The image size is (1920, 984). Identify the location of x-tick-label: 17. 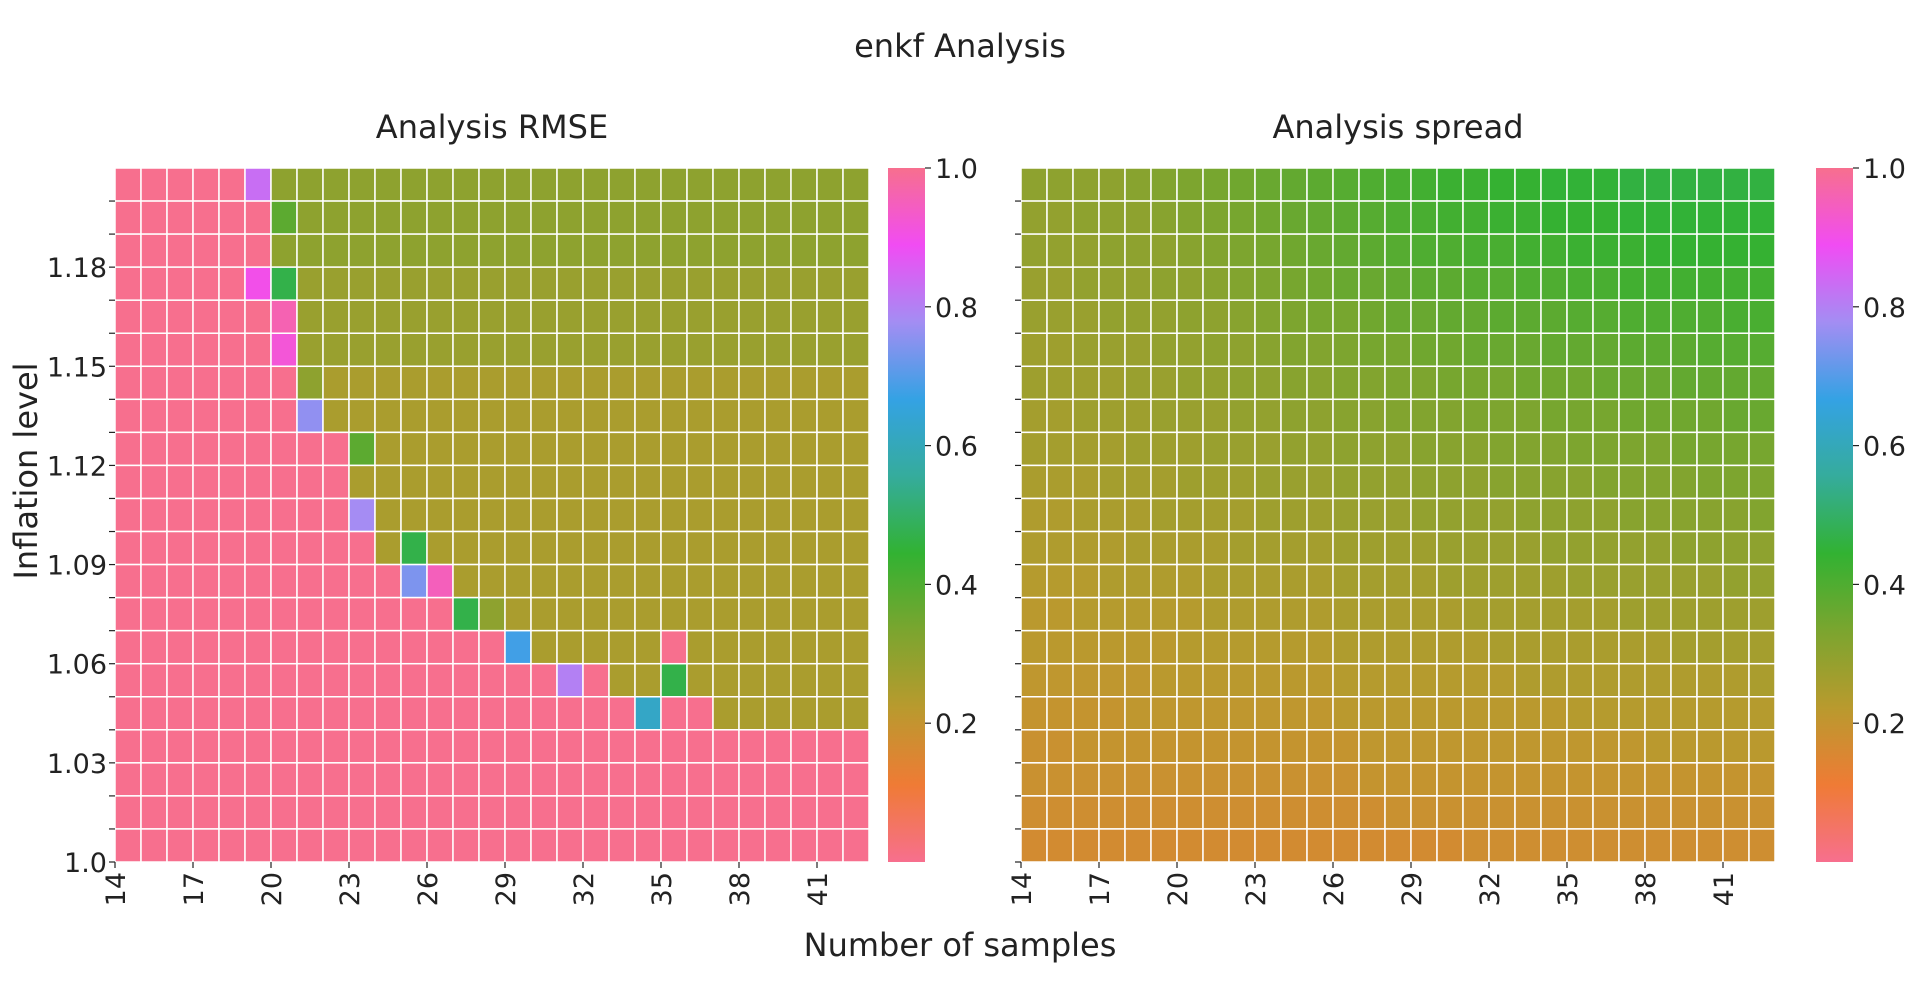
(1100, 889).